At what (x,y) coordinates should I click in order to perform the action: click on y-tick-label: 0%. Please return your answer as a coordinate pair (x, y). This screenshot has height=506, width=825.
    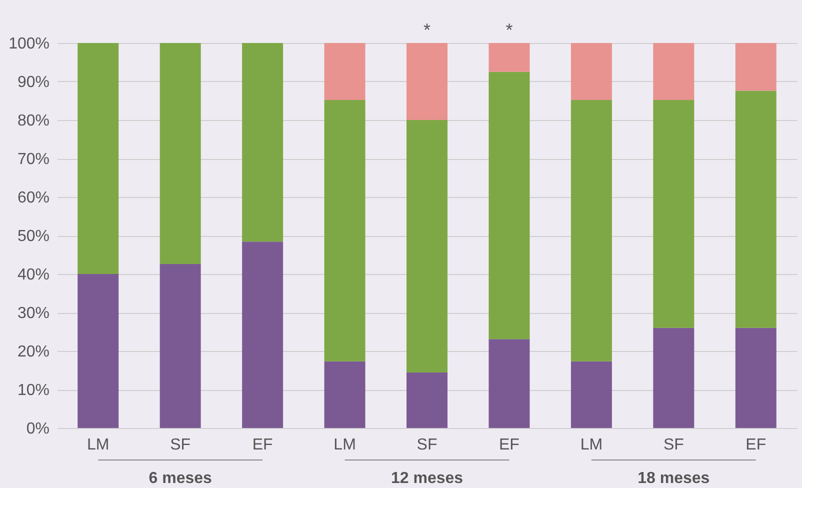
    Looking at the image, I should click on (38, 429).